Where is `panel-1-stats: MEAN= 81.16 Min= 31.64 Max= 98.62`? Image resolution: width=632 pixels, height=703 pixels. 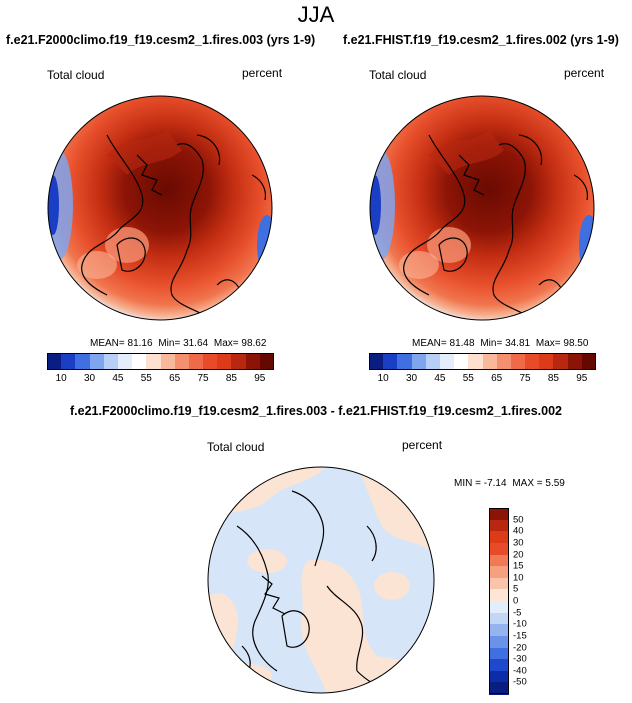 panel-1-stats: MEAN= 81.16 Min= 31.64 Max= 98.62 is located at coordinates (178, 343).